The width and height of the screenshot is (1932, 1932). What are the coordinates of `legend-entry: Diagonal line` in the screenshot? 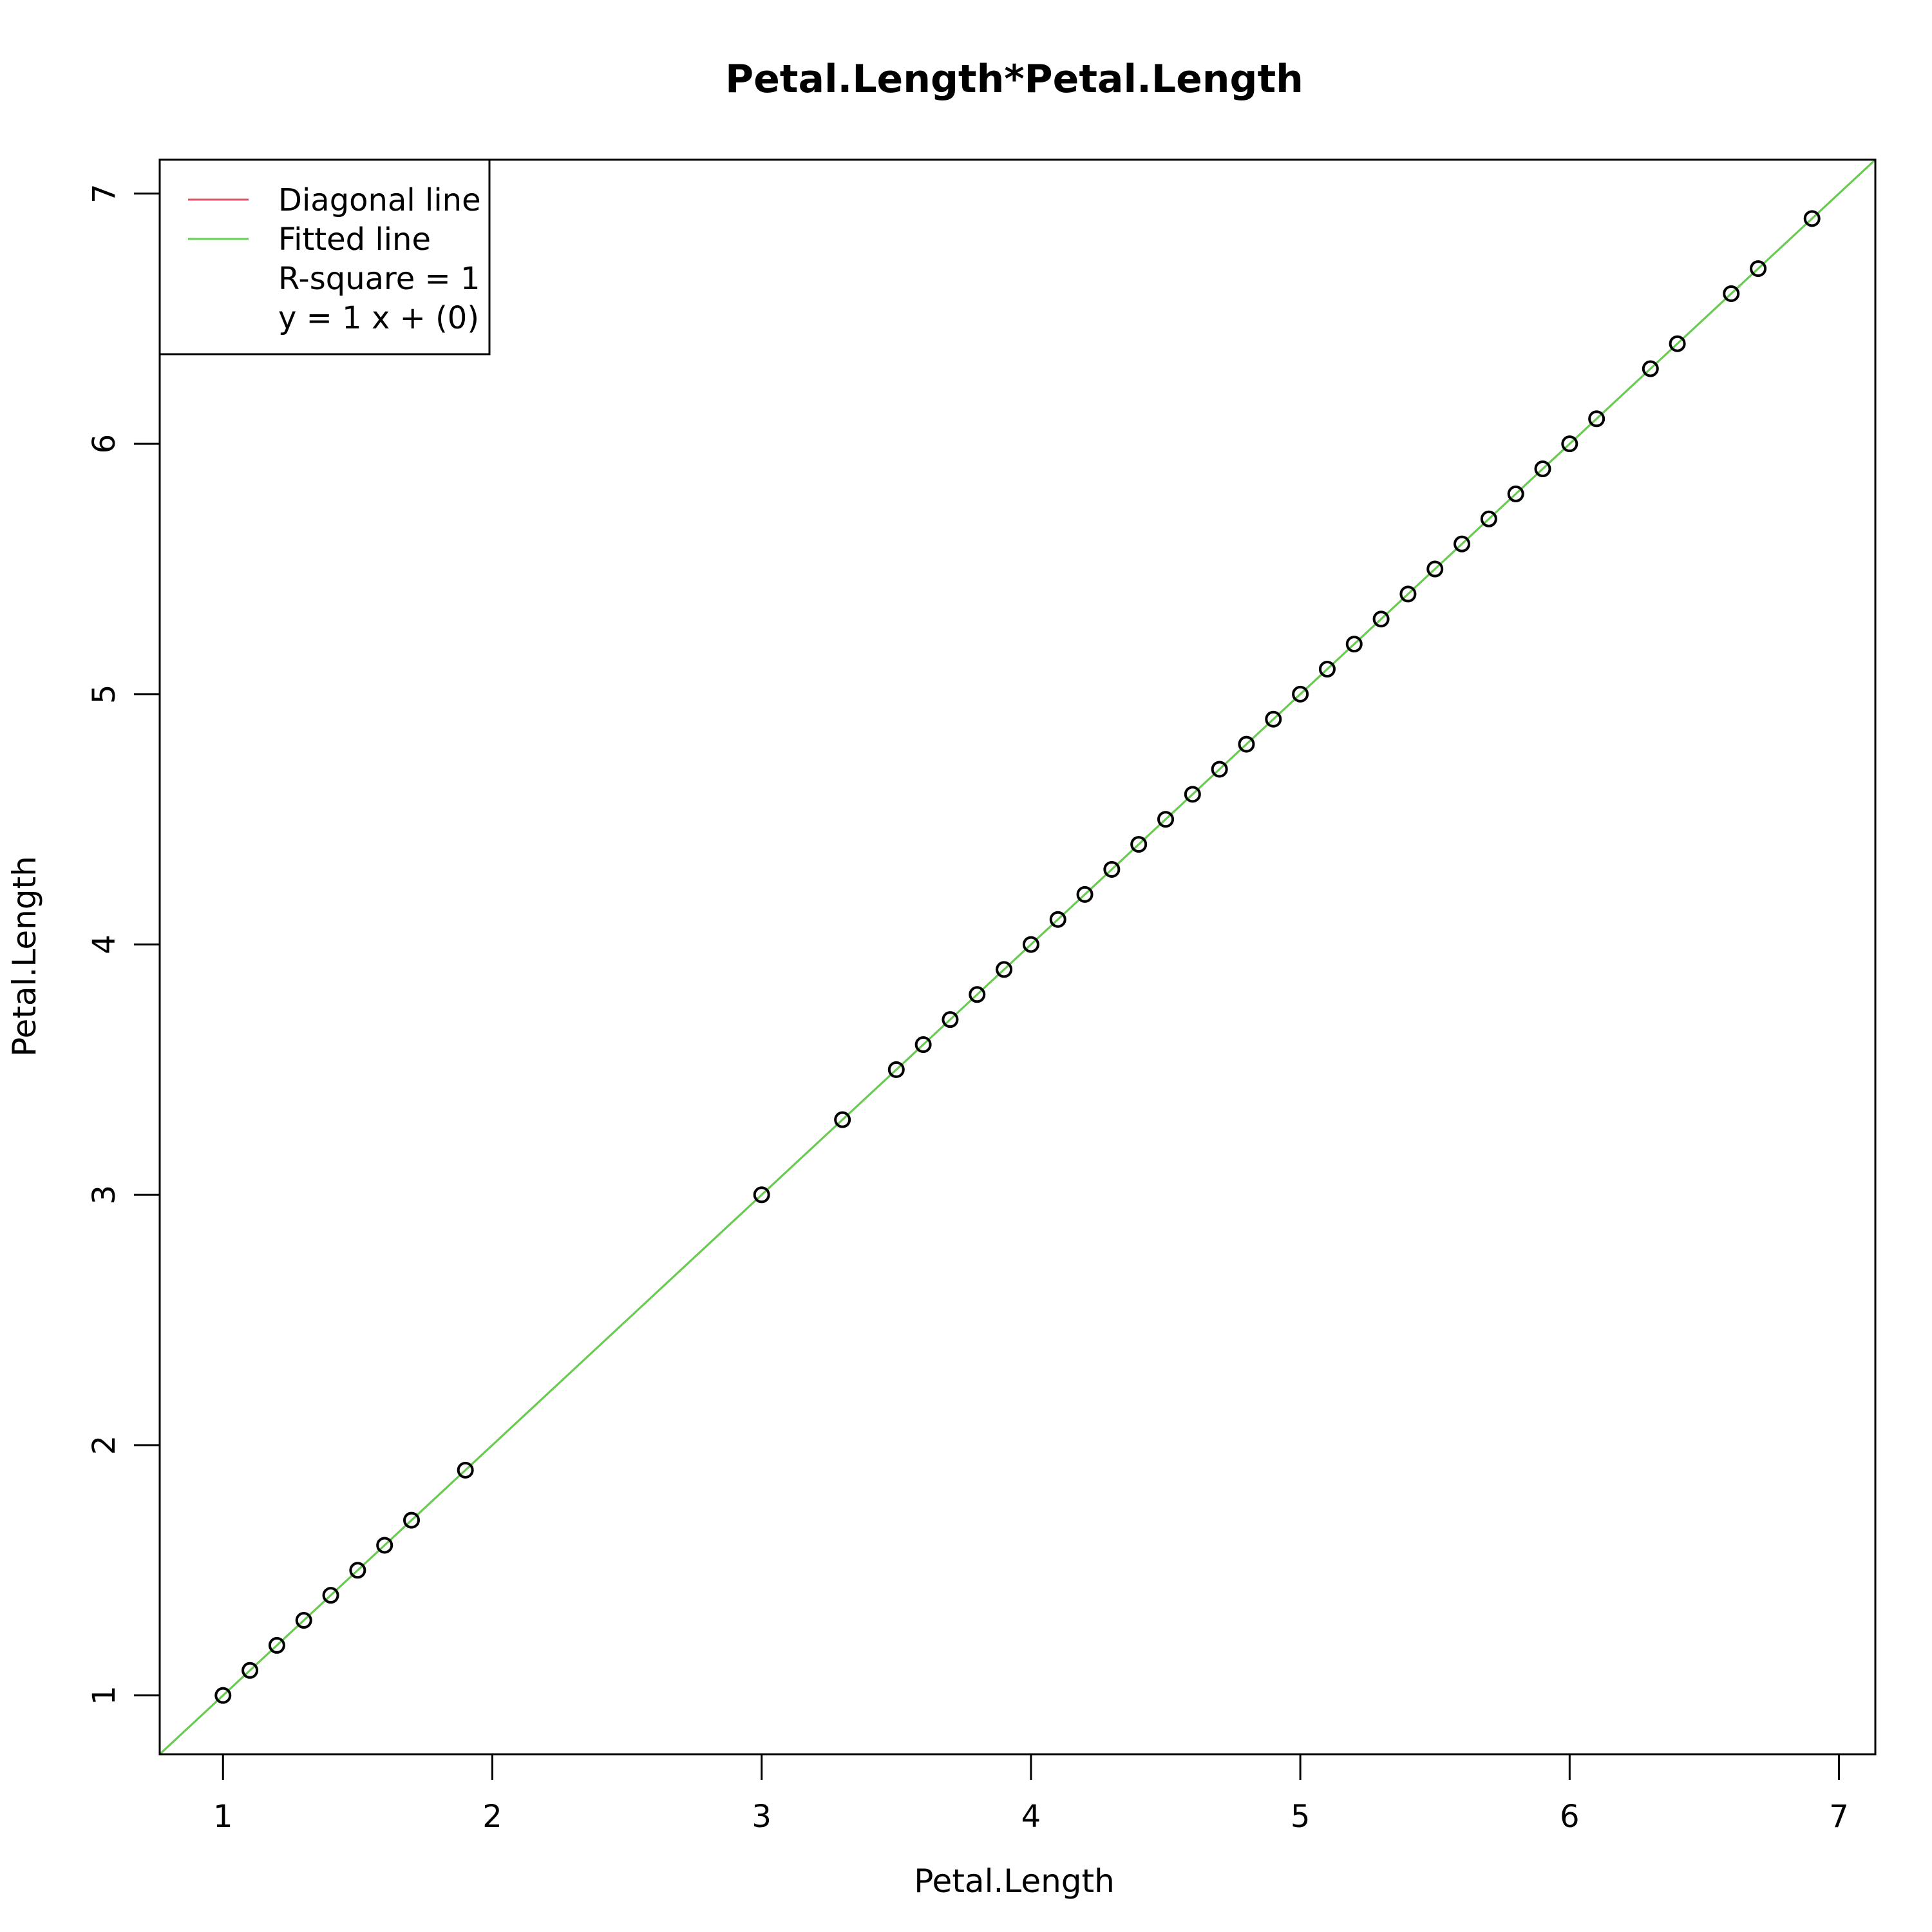 It's located at (380, 200).